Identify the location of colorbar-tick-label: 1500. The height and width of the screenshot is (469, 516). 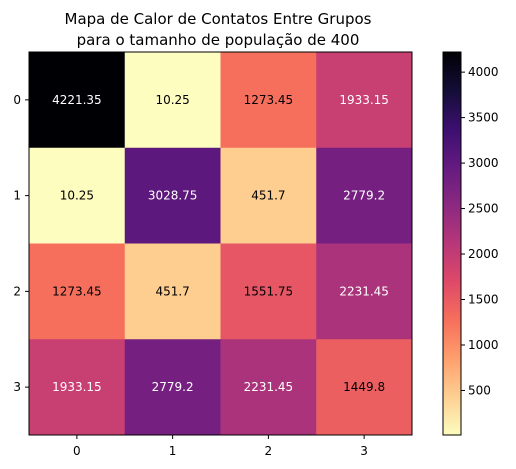
(483, 300).